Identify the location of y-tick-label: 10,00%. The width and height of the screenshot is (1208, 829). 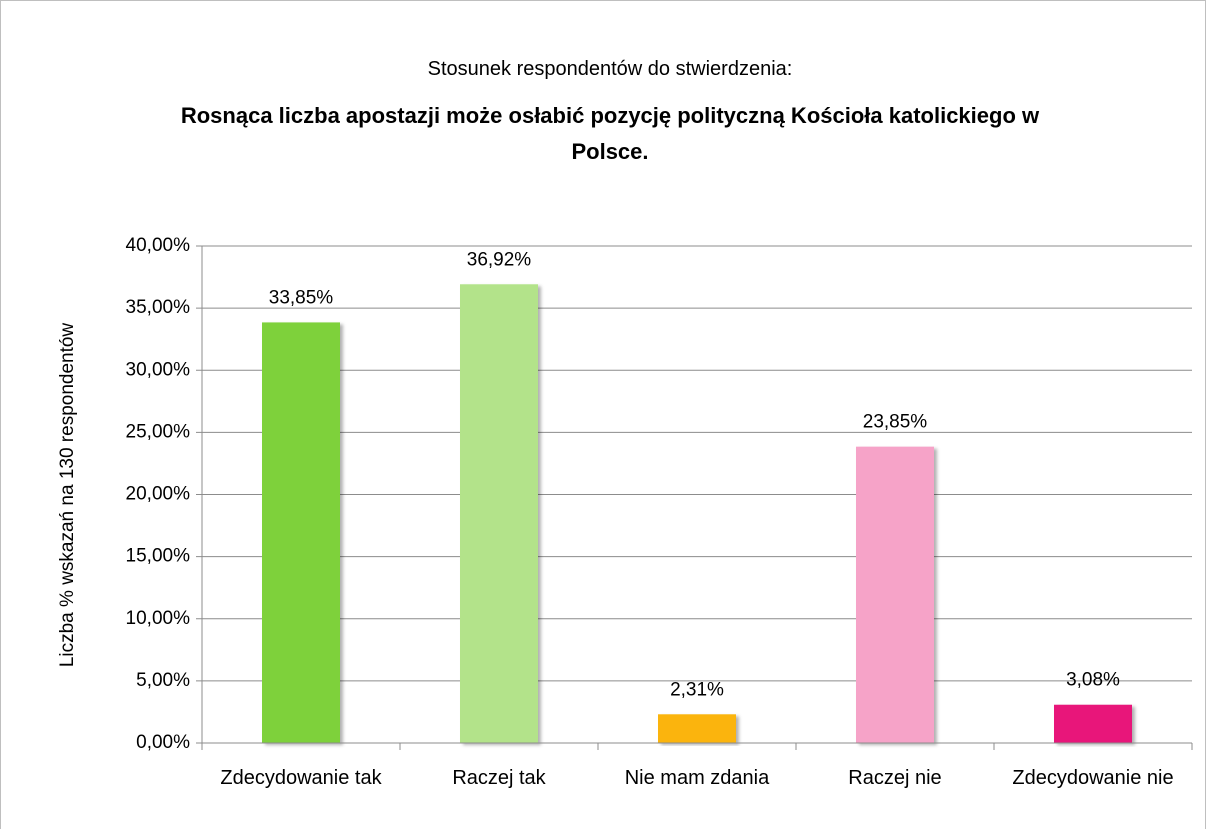
(158, 618).